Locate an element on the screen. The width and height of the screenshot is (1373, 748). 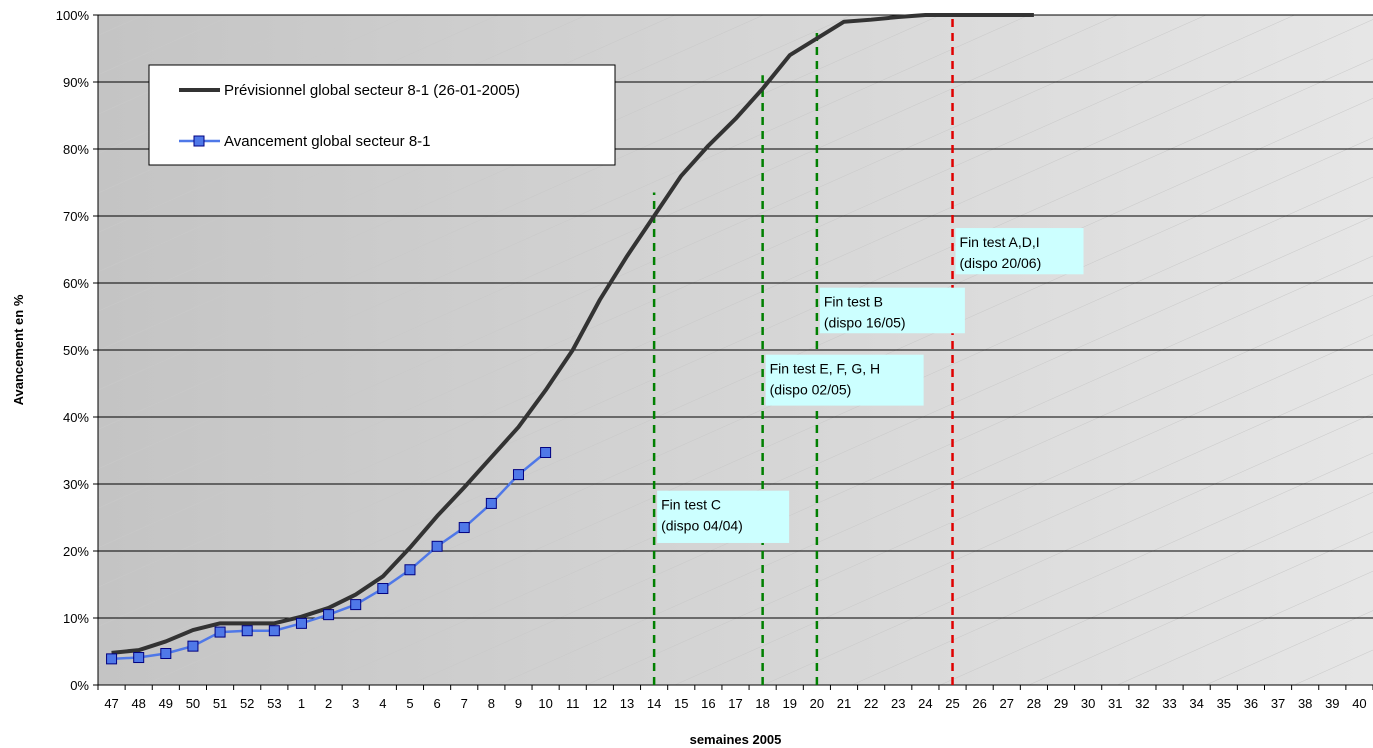
x-tick-label: 50 is located at coordinates (193, 703).